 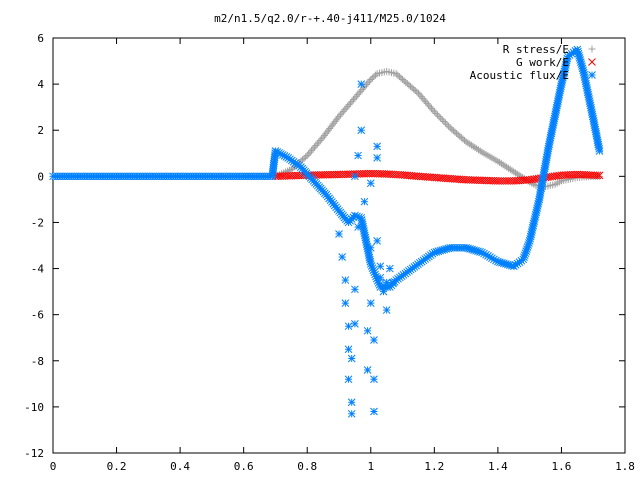 I want to click on y-tick-label: -12, so click(x=34, y=453).